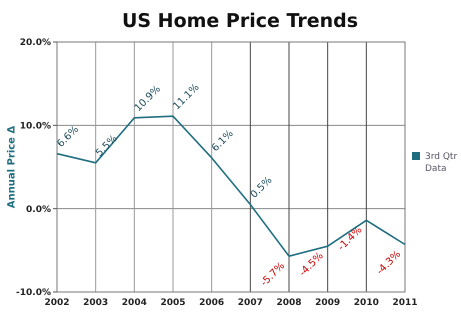  What do you see at coordinates (38, 209) in the screenshot?
I see `y-tick-label: 0.0%` at bounding box center [38, 209].